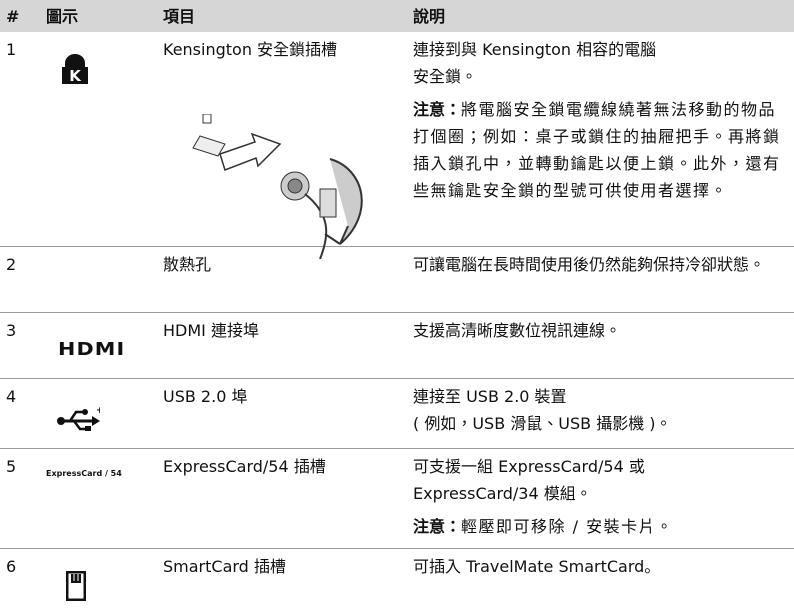  Describe the element at coordinates (75, 75) in the screenshot. I see `svg-text: K` at that location.